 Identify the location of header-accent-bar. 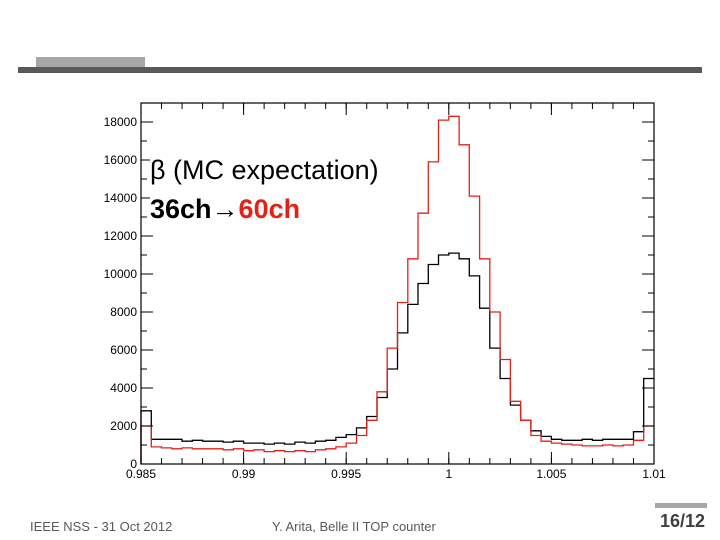
(90, 62).